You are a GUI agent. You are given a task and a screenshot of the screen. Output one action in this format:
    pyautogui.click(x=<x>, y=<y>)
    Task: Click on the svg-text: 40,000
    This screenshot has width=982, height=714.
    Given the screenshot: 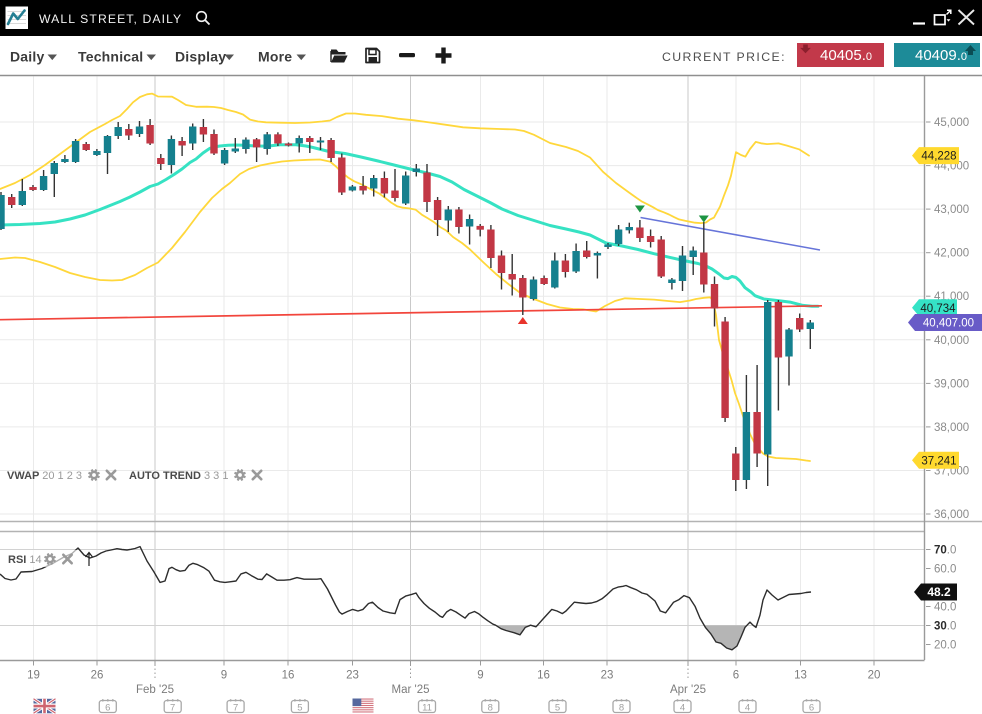 What is the action you would take?
    pyautogui.click(x=951, y=341)
    